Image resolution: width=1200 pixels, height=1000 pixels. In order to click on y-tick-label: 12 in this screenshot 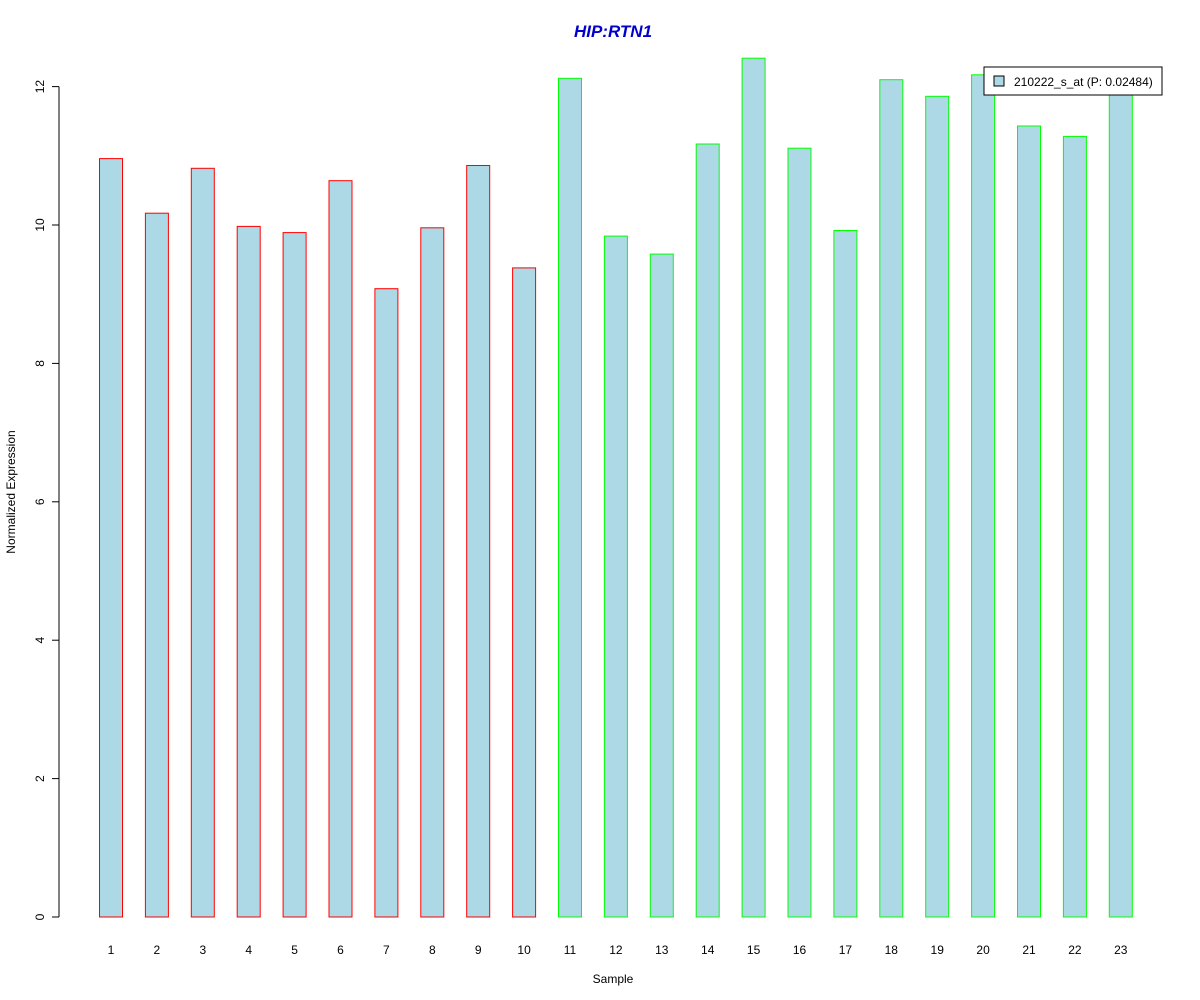, I will do `click(40, 87)`.